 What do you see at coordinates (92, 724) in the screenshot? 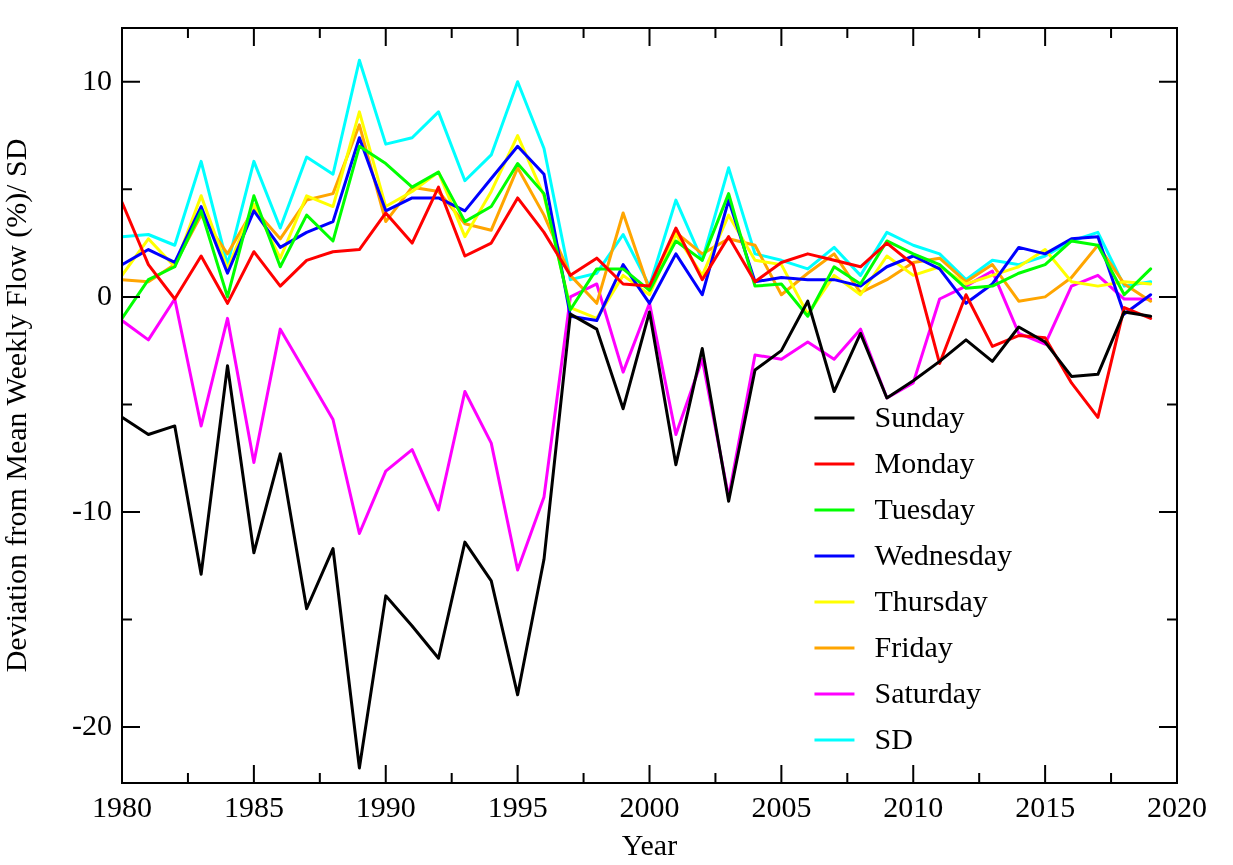
I see `y-tick-label: -20` at bounding box center [92, 724].